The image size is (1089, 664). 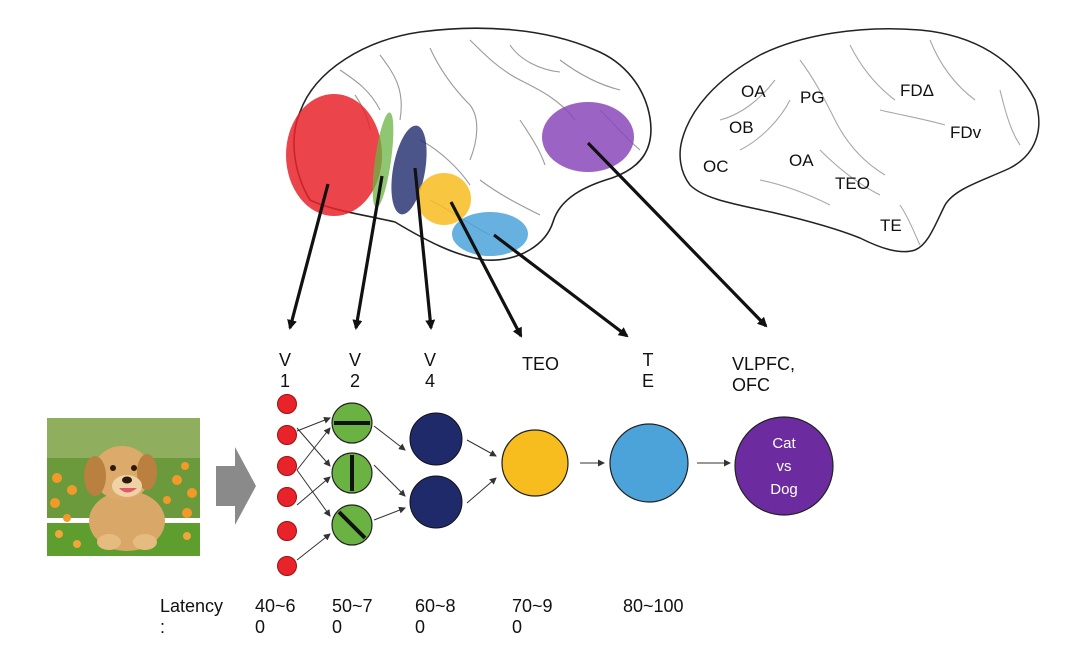 I want to click on area-teo-blob, so click(x=444, y=199).